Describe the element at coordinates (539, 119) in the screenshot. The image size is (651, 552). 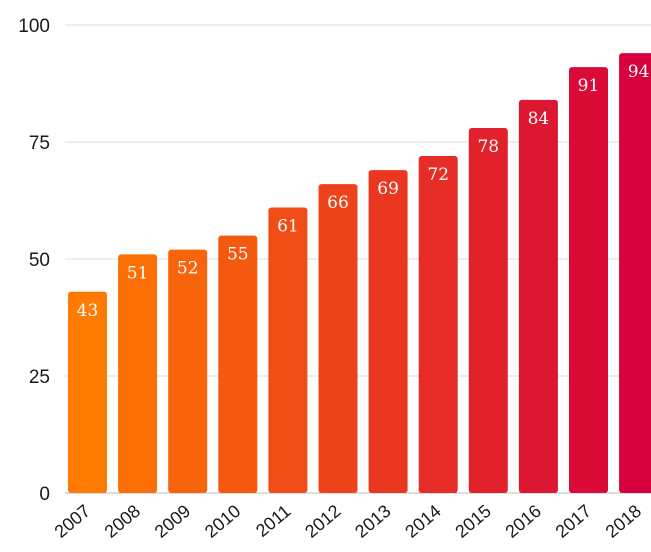
I see `data-label-2016: 84` at that location.